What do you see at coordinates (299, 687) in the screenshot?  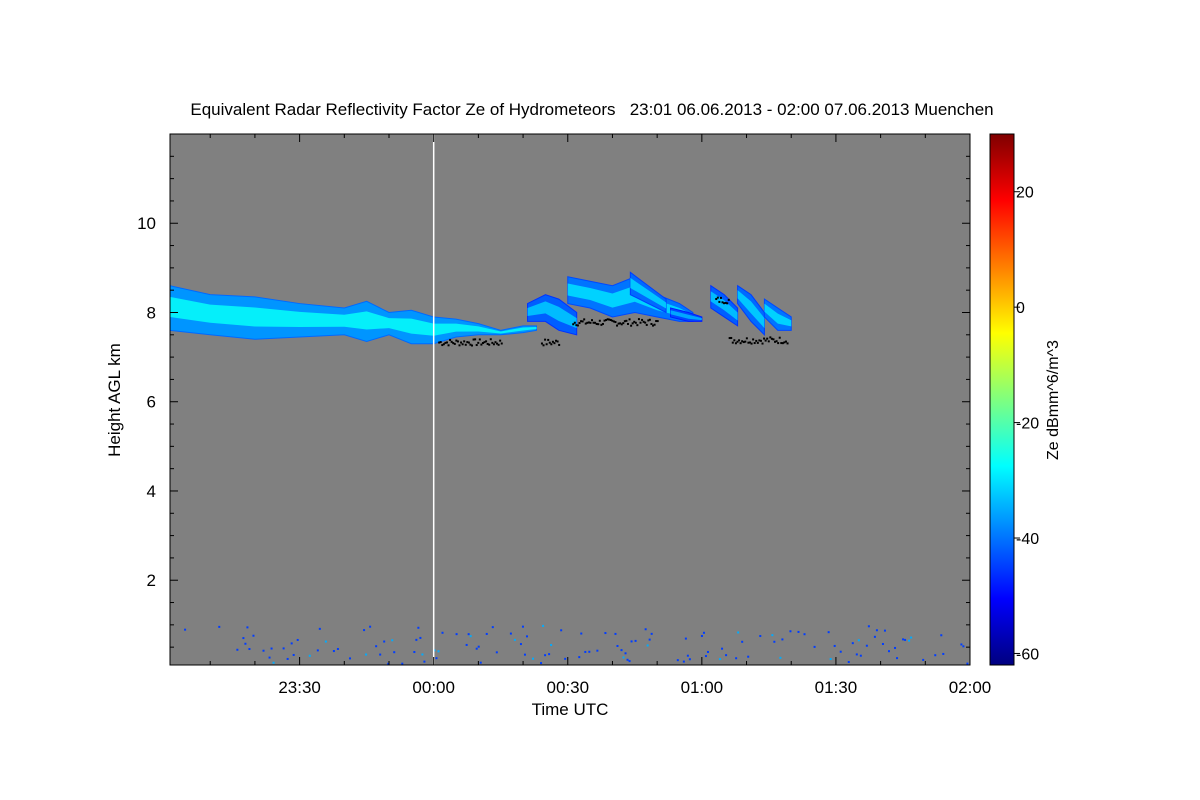 I see `x-tick-label: 23:30` at bounding box center [299, 687].